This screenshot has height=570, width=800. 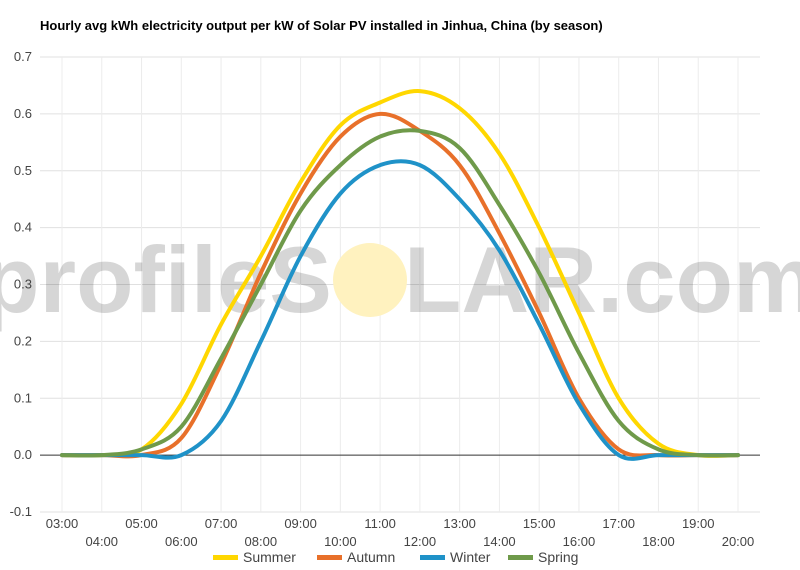 What do you see at coordinates (23, 454) in the screenshot?
I see `y-tick-label: 0.0` at bounding box center [23, 454].